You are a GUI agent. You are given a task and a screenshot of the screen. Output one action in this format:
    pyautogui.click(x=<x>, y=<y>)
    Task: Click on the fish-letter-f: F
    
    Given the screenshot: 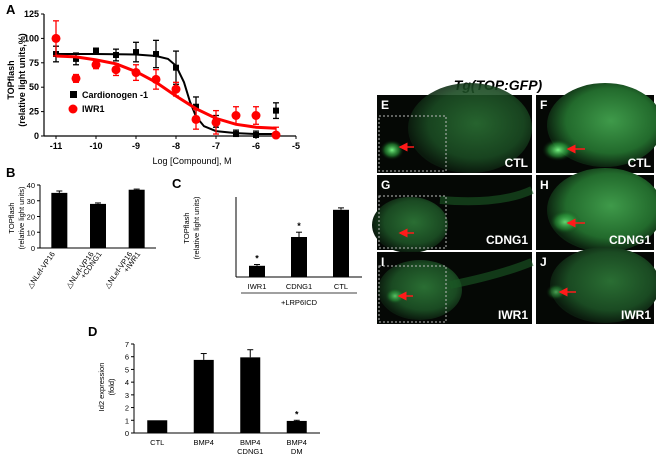 What is the action you would take?
    pyautogui.click(x=543, y=105)
    